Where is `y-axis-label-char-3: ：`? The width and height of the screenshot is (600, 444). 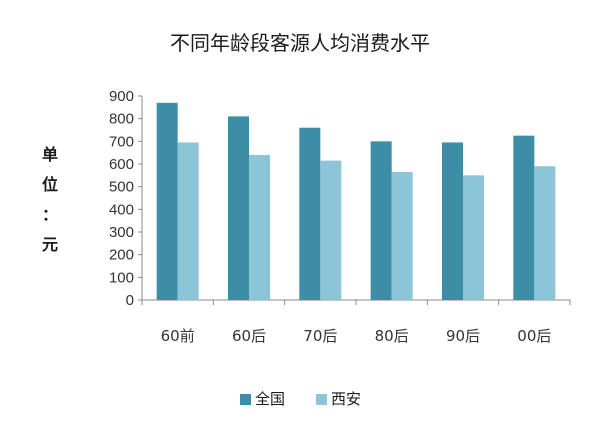 y-axis-label-char-3: ： is located at coordinates (50, 214).